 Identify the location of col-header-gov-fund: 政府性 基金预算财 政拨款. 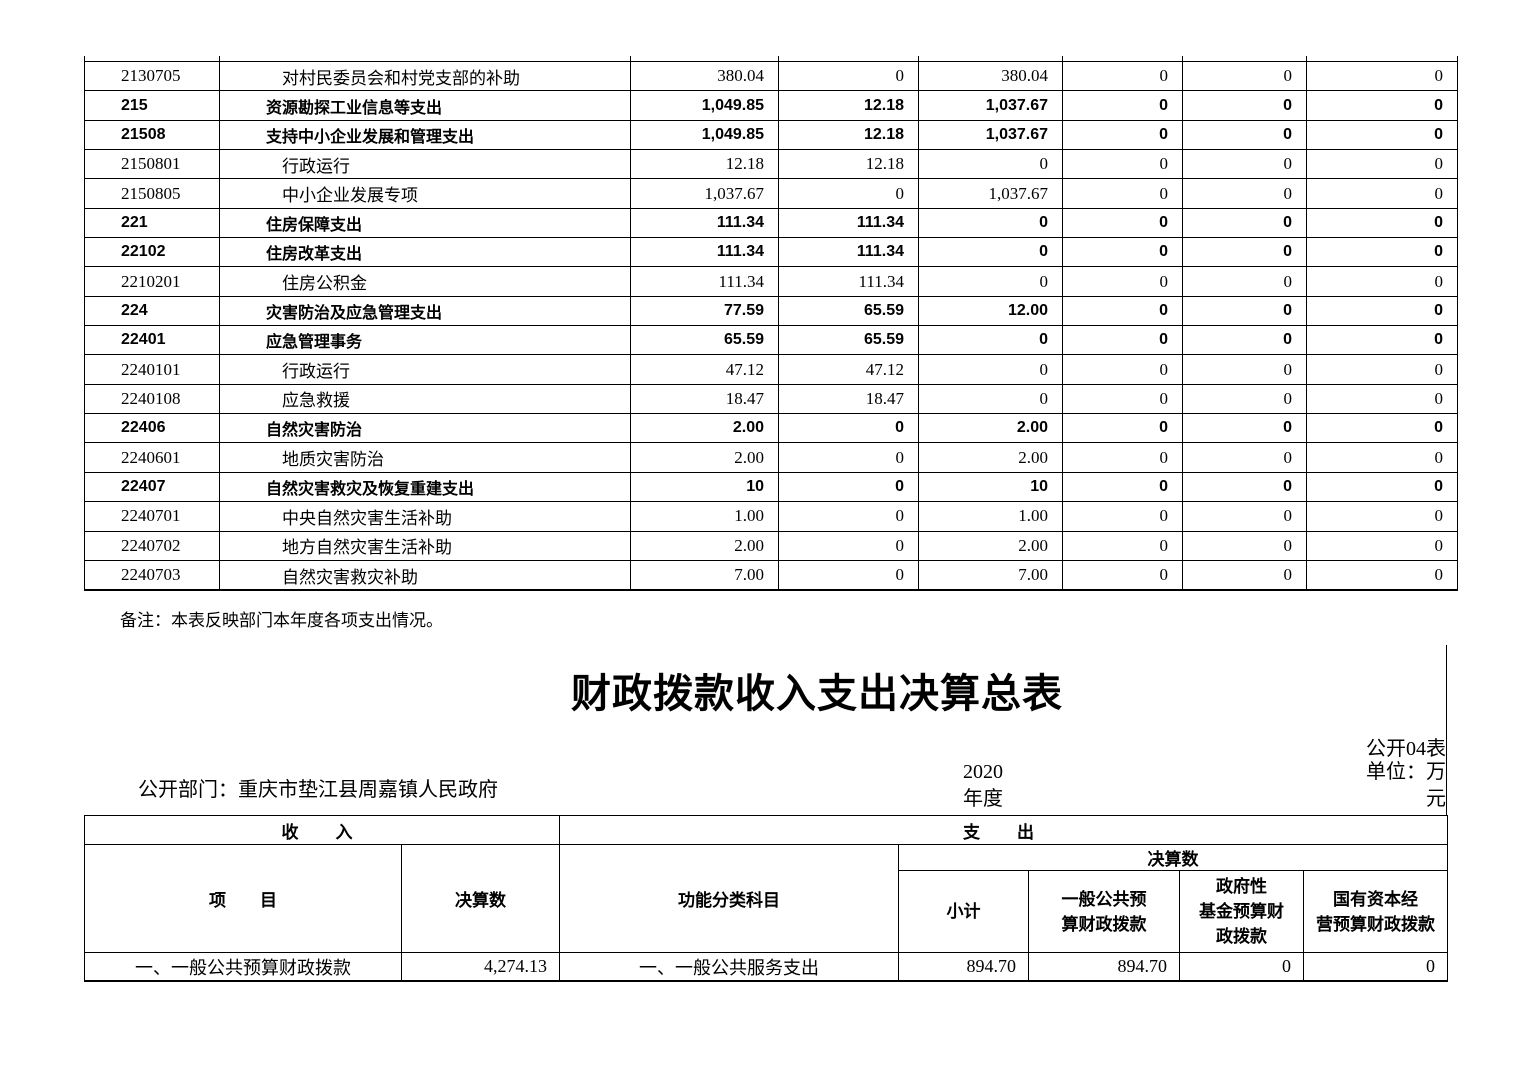
(1241, 911).